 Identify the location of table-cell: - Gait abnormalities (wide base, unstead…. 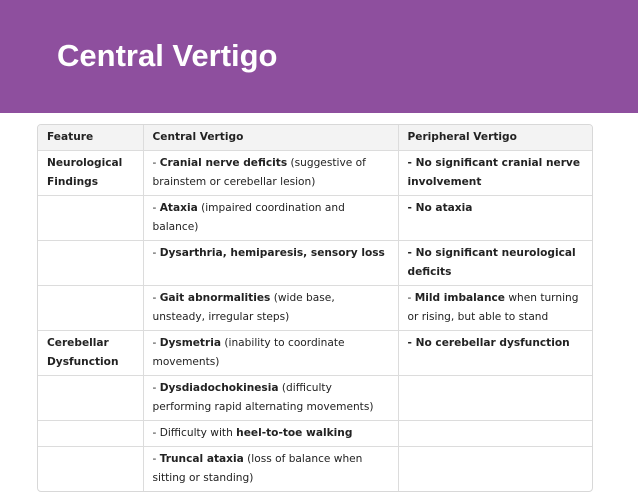
(270, 308).